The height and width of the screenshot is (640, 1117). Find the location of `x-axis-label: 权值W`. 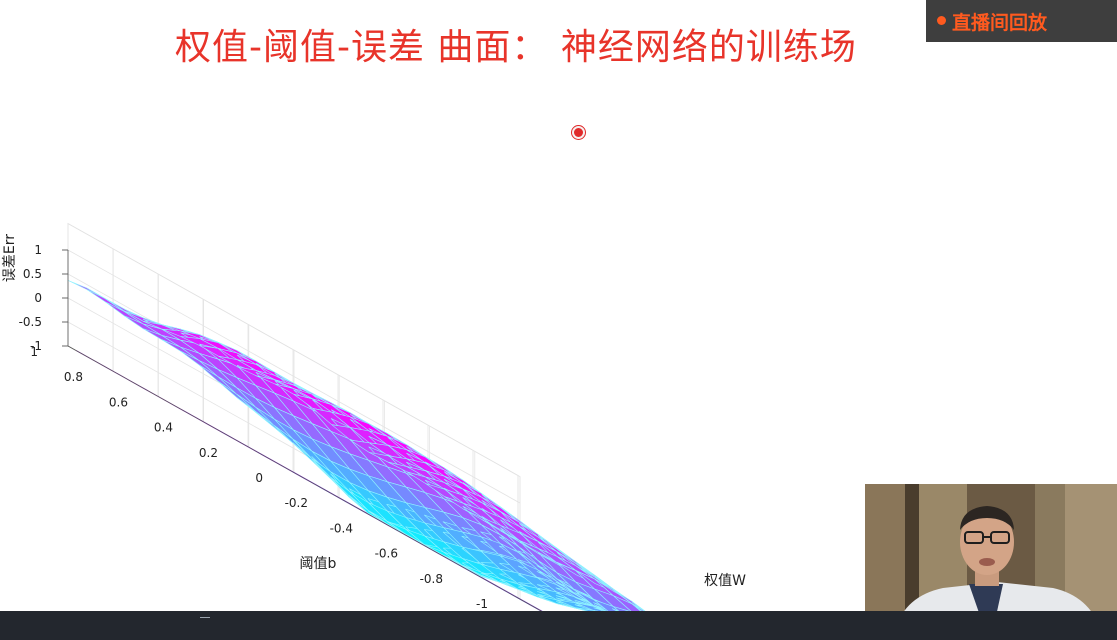

x-axis-label: 权值W is located at coordinates (725, 581).